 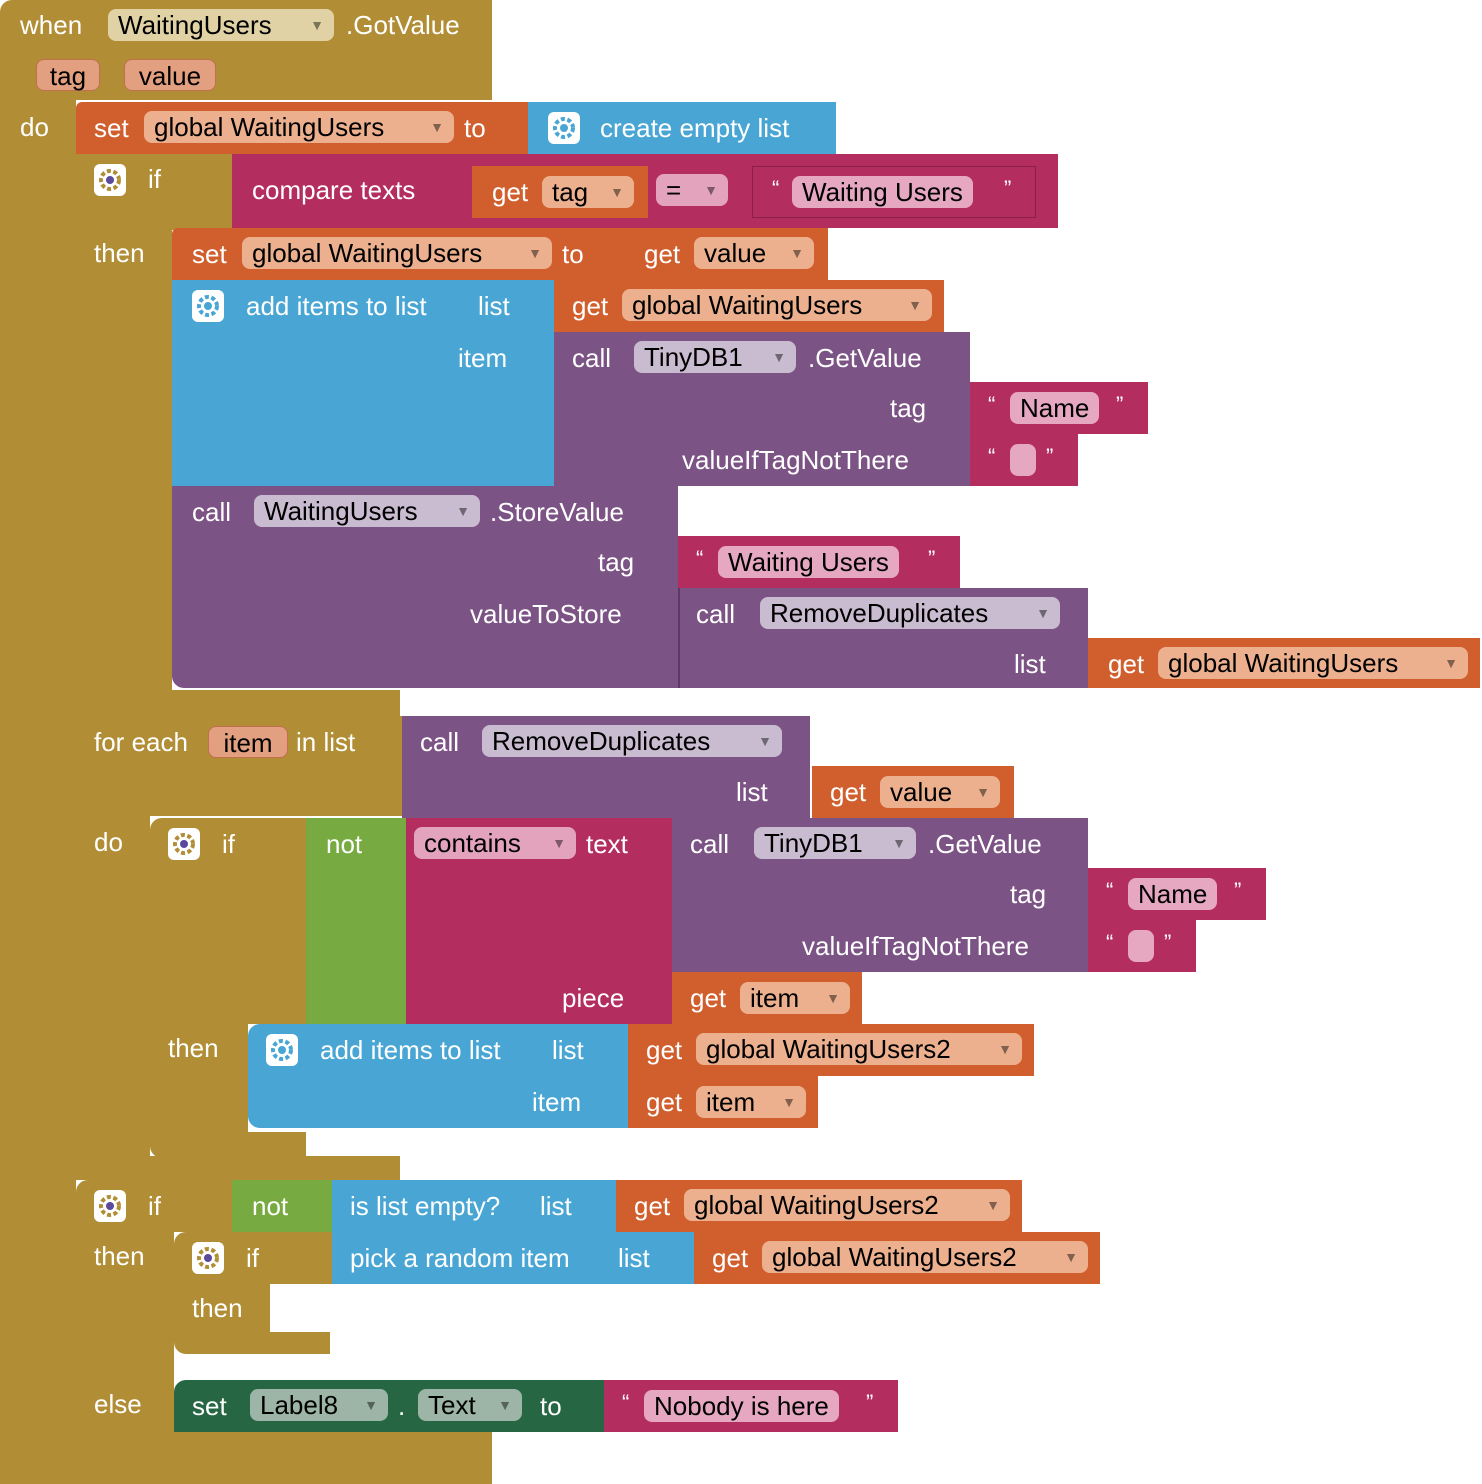 What do you see at coordinates (859, 1049) in the screenshot?
I see `get-waitingusers2-dropdown: global WaitingUsers2 ▼` at bounding box center [859, 1049].